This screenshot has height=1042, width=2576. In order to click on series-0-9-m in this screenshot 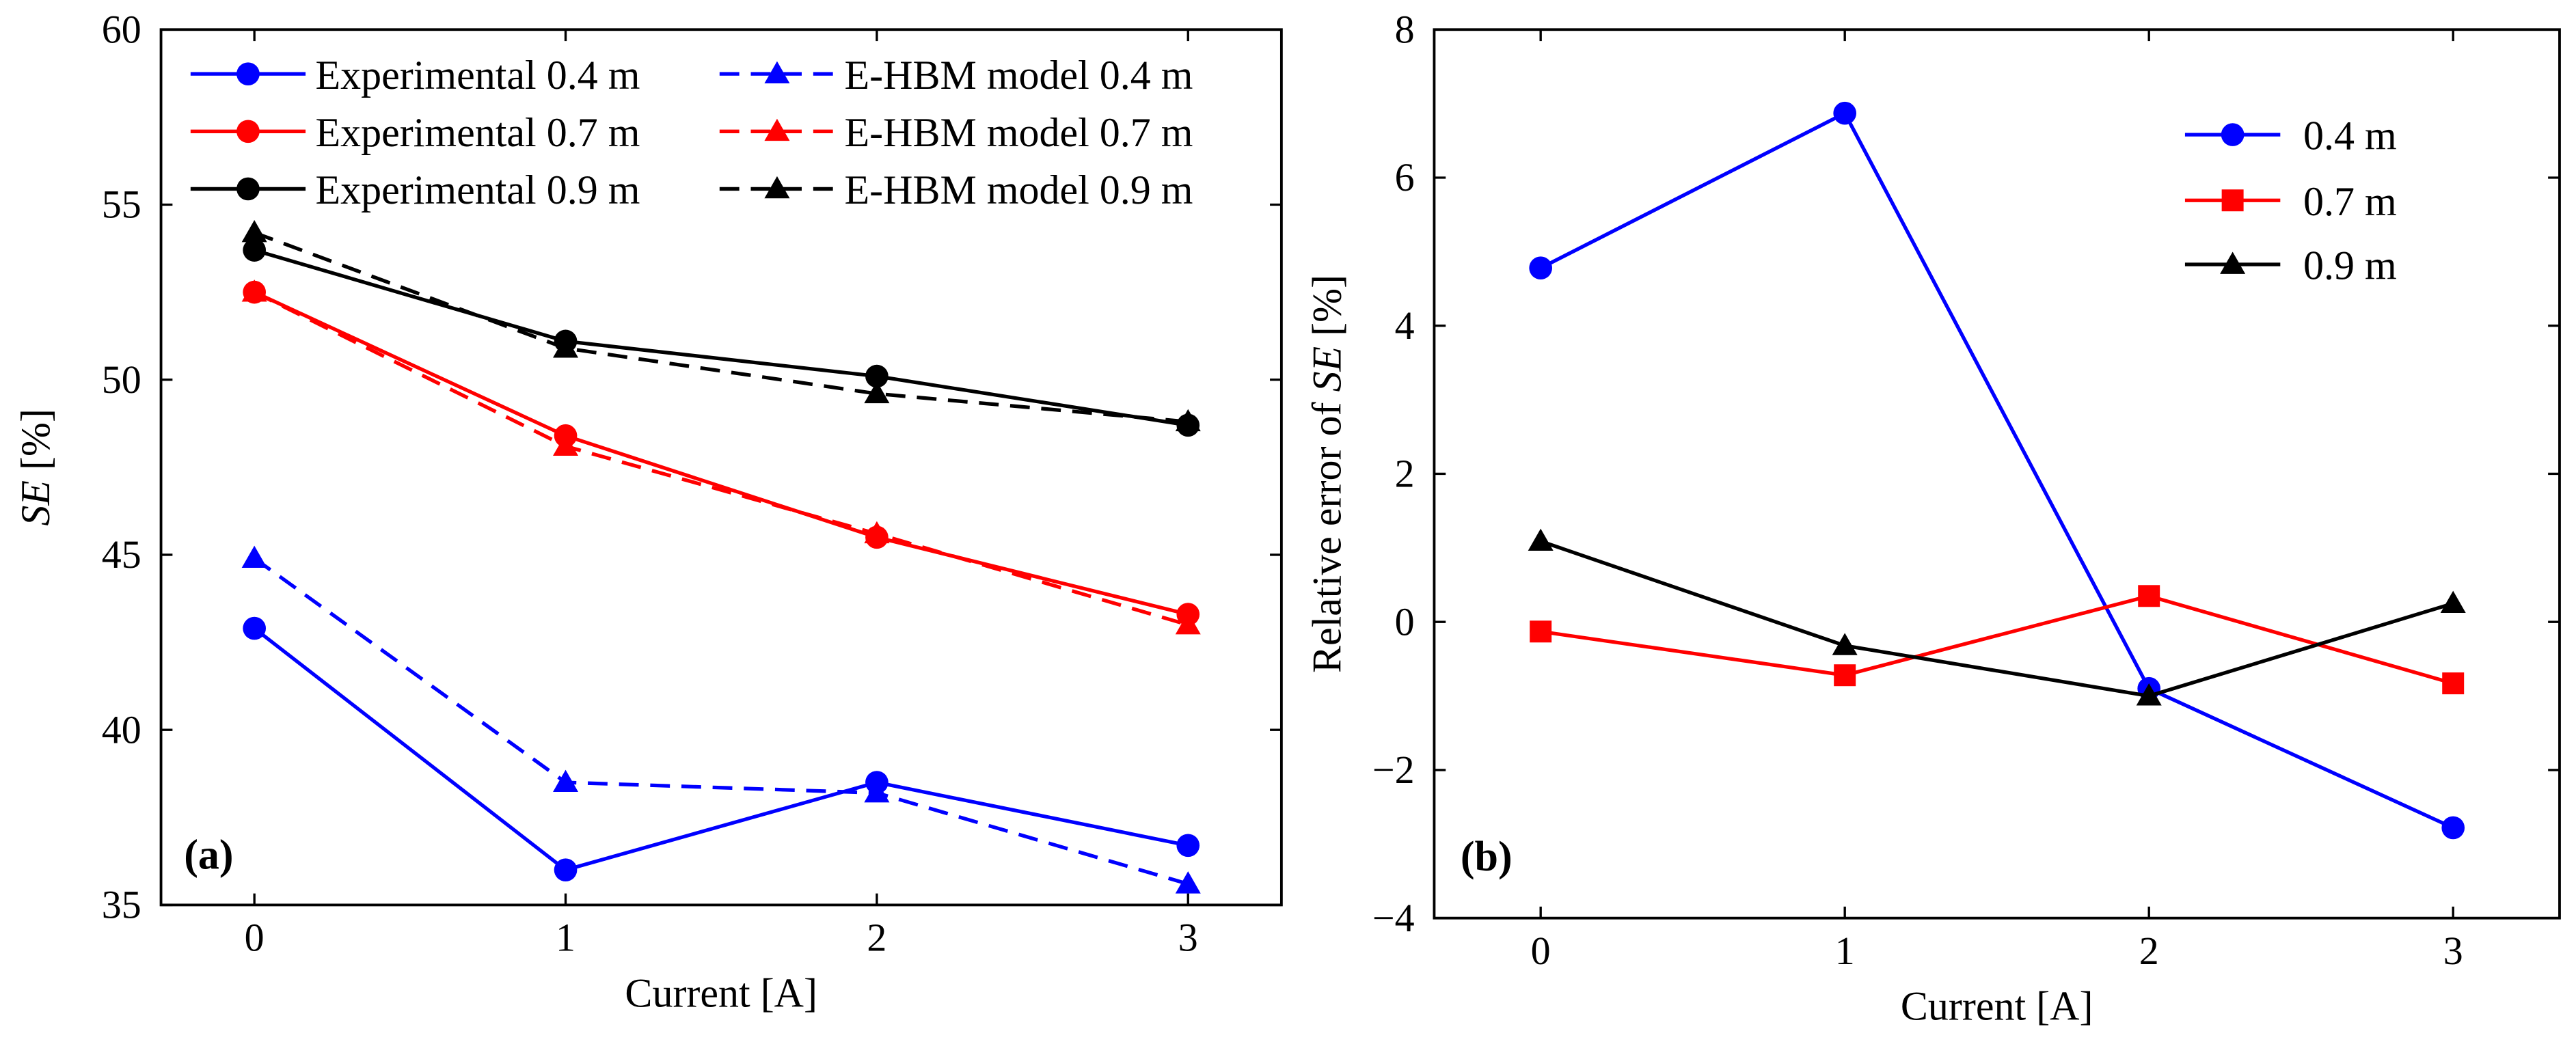, I will do `click(1997, 617)`.